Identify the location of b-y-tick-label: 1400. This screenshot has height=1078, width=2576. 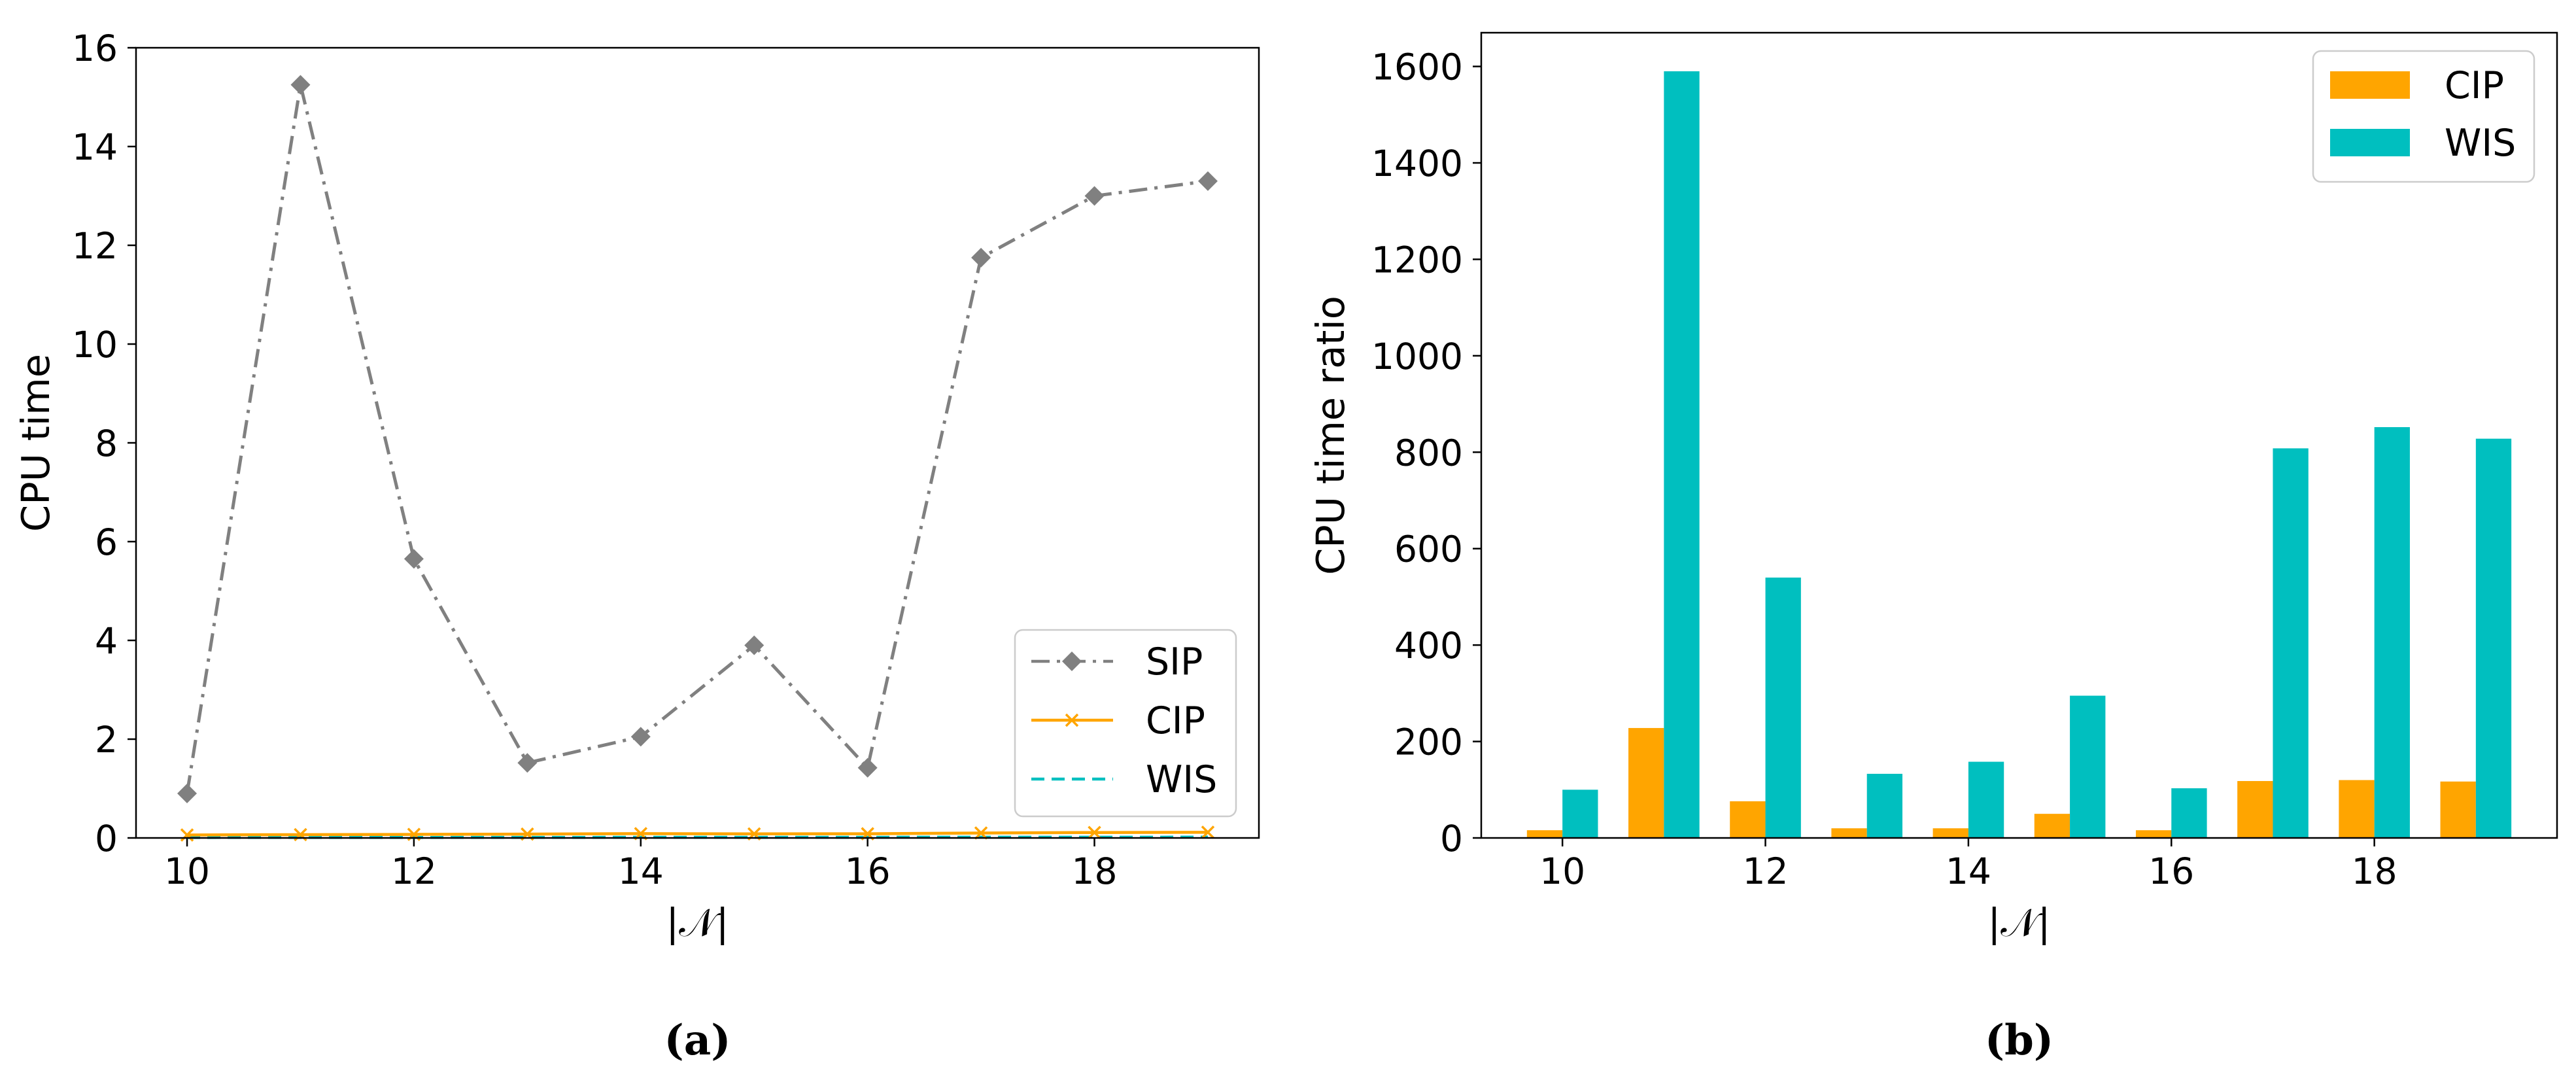
(1417, 163).